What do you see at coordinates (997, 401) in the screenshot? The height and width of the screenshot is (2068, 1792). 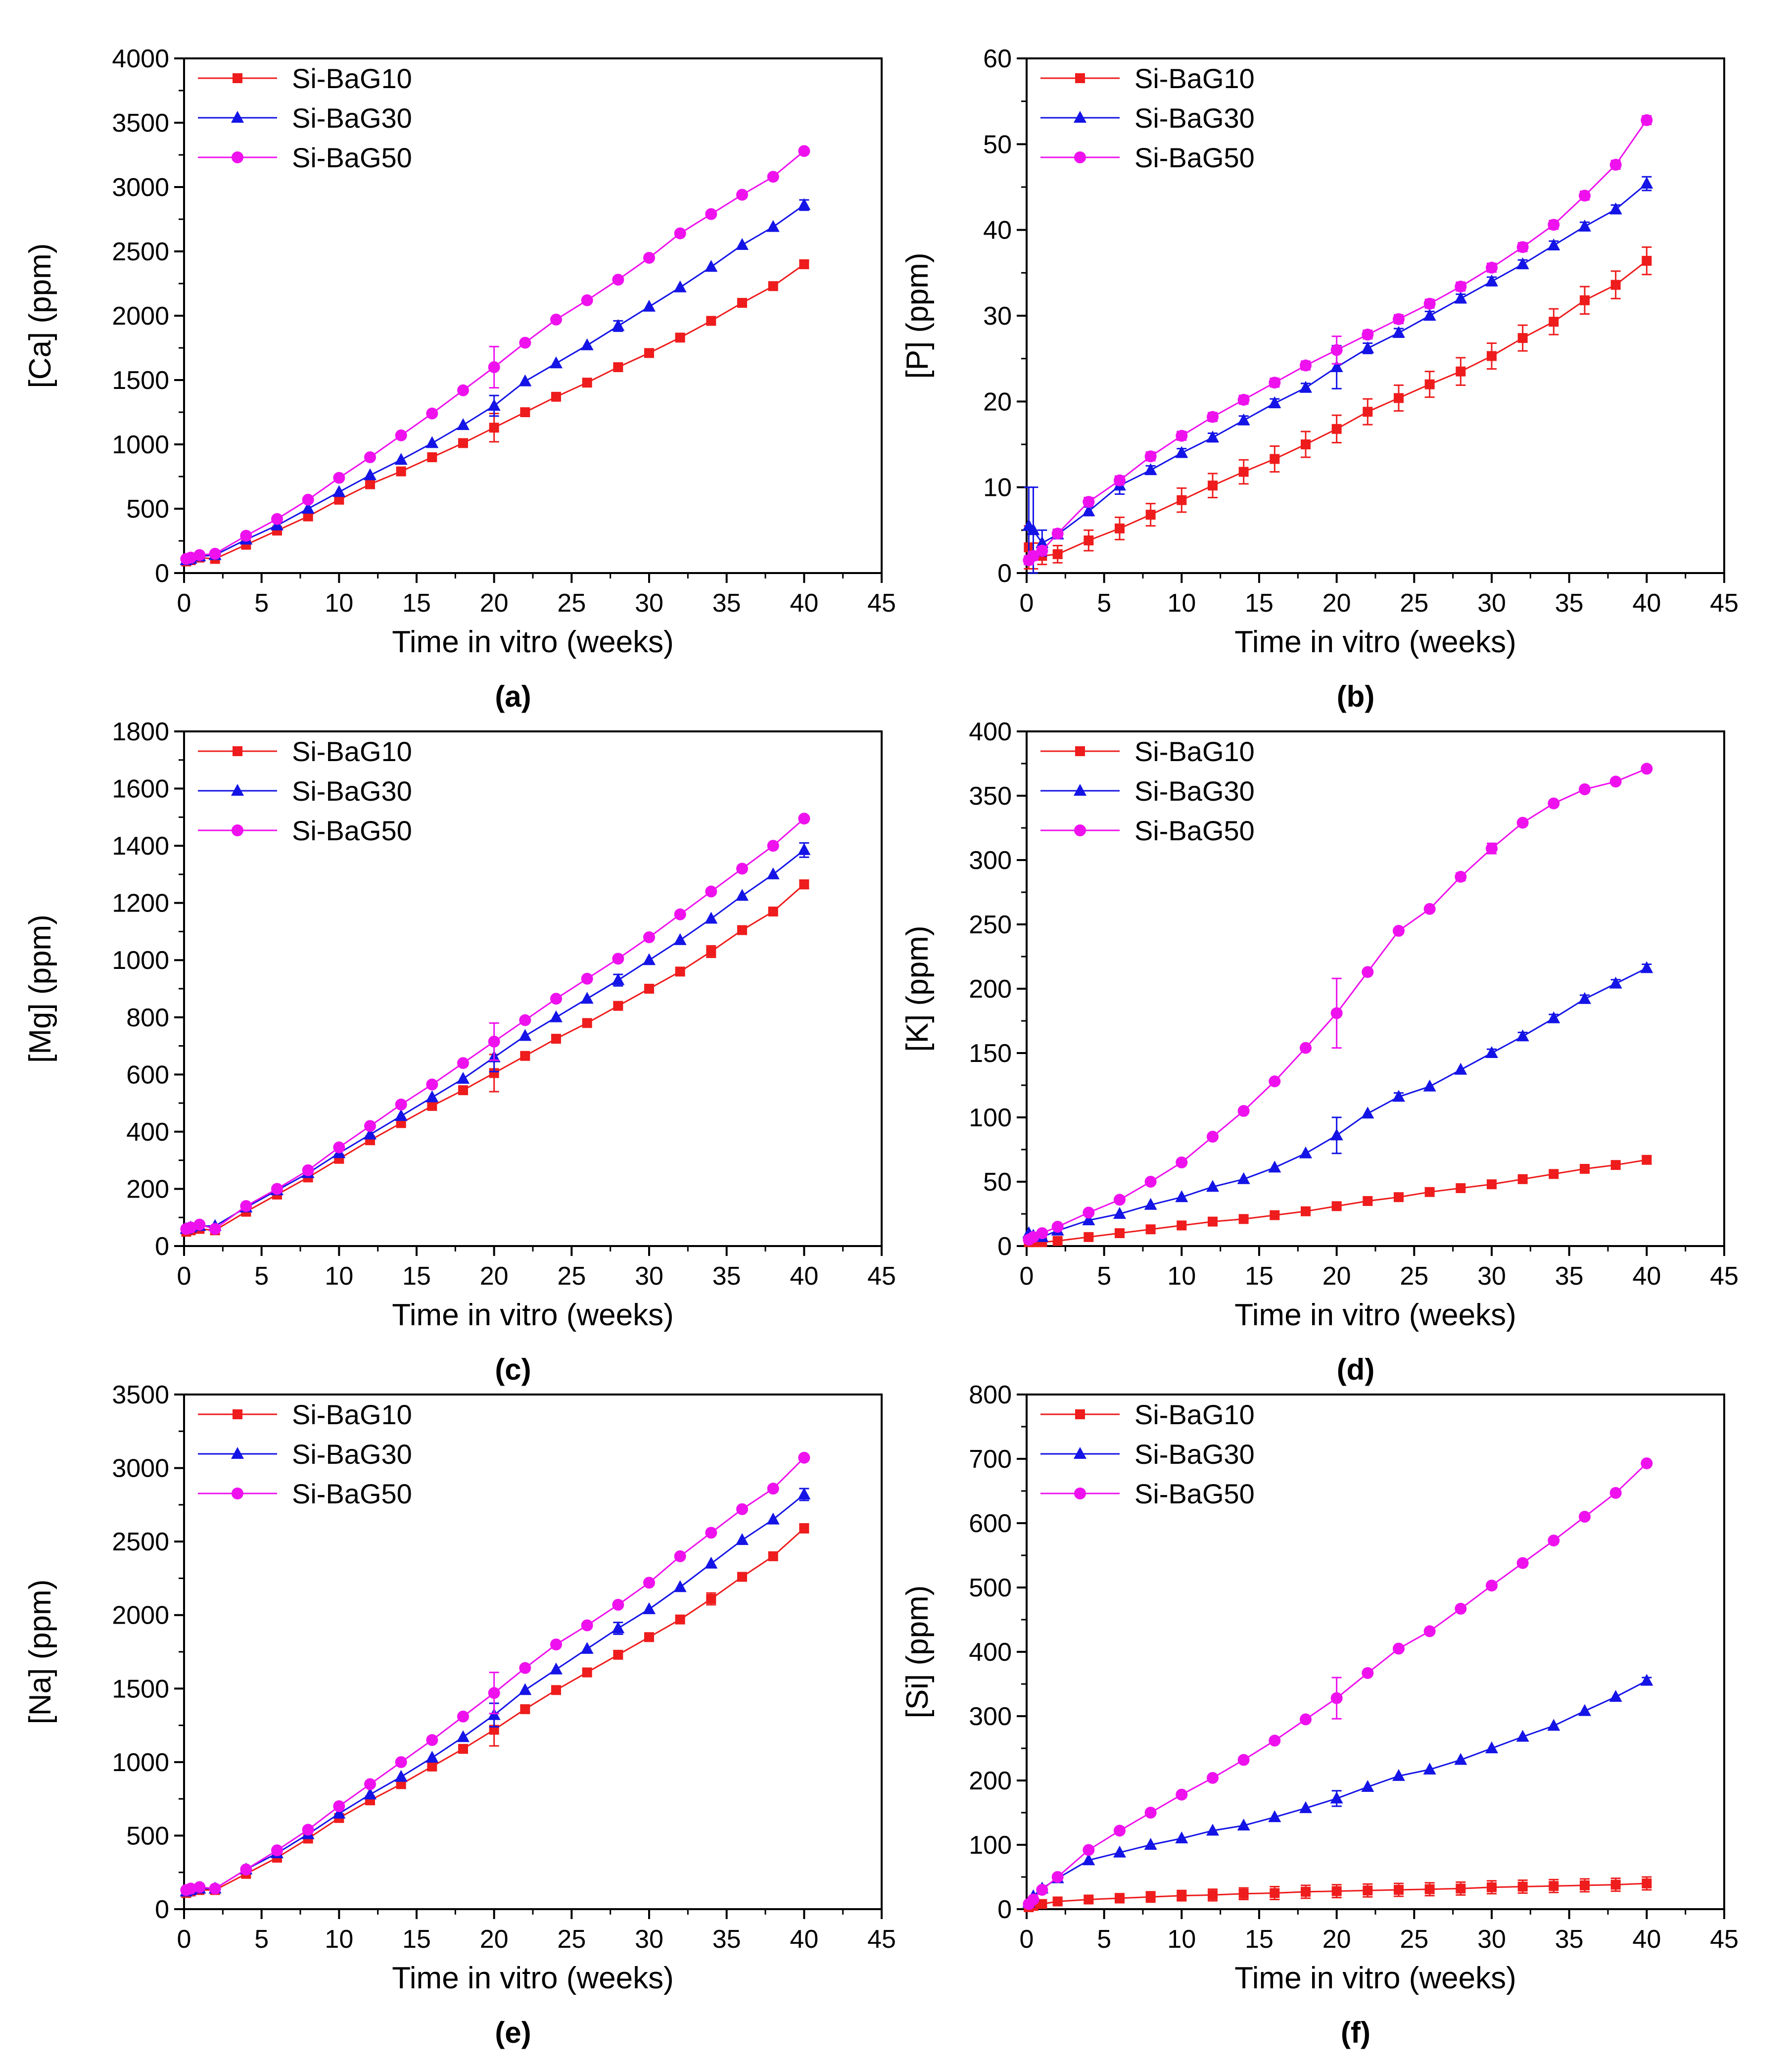 I see `y-tick-label: 20` at bounding box center [997, 401].